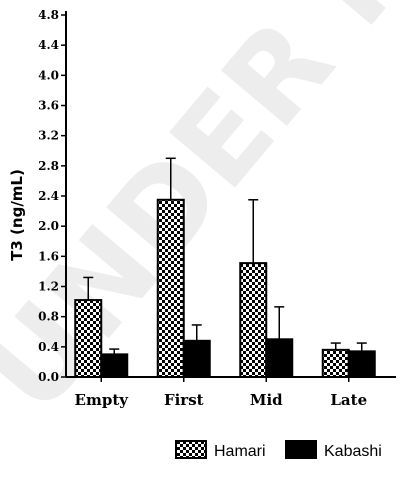  Describe the element at coordinates (48, 377) in the screenshot. I see `y-tick-label: 0.0` at that location.